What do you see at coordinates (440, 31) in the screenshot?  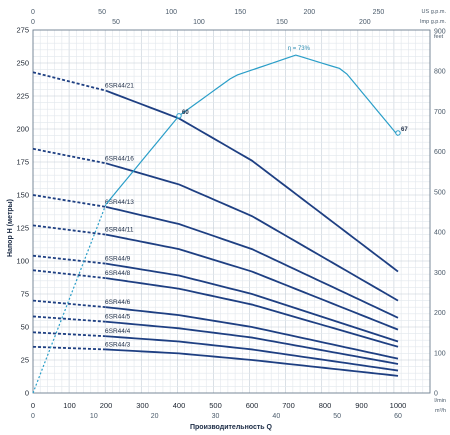 I see `feet-tick-label: 900` at bounding box center [440, 31].